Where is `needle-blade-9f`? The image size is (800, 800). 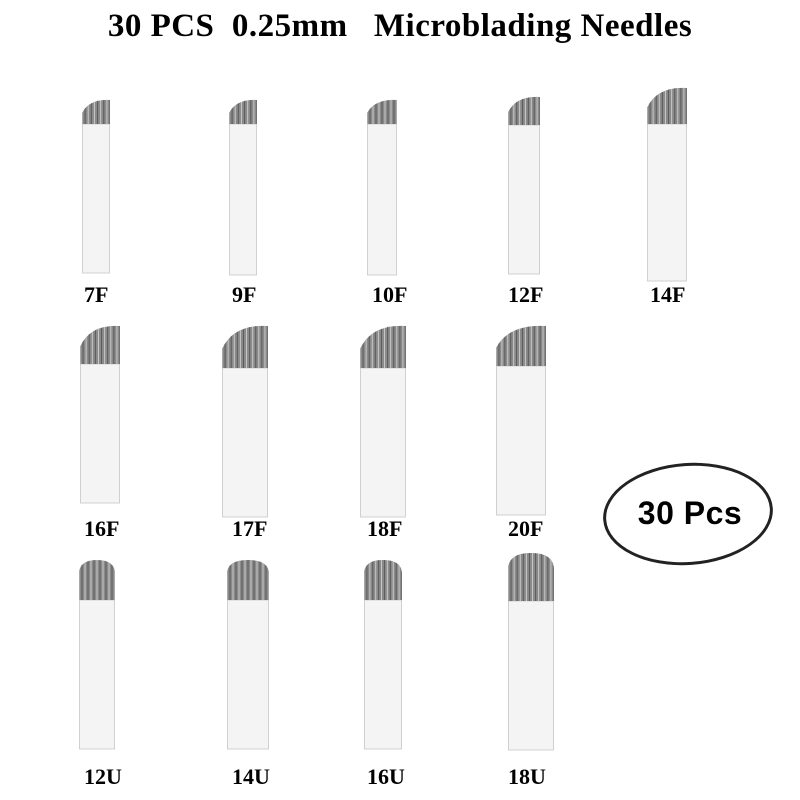 needle-blade-9f is located at coordinates (243, 187).